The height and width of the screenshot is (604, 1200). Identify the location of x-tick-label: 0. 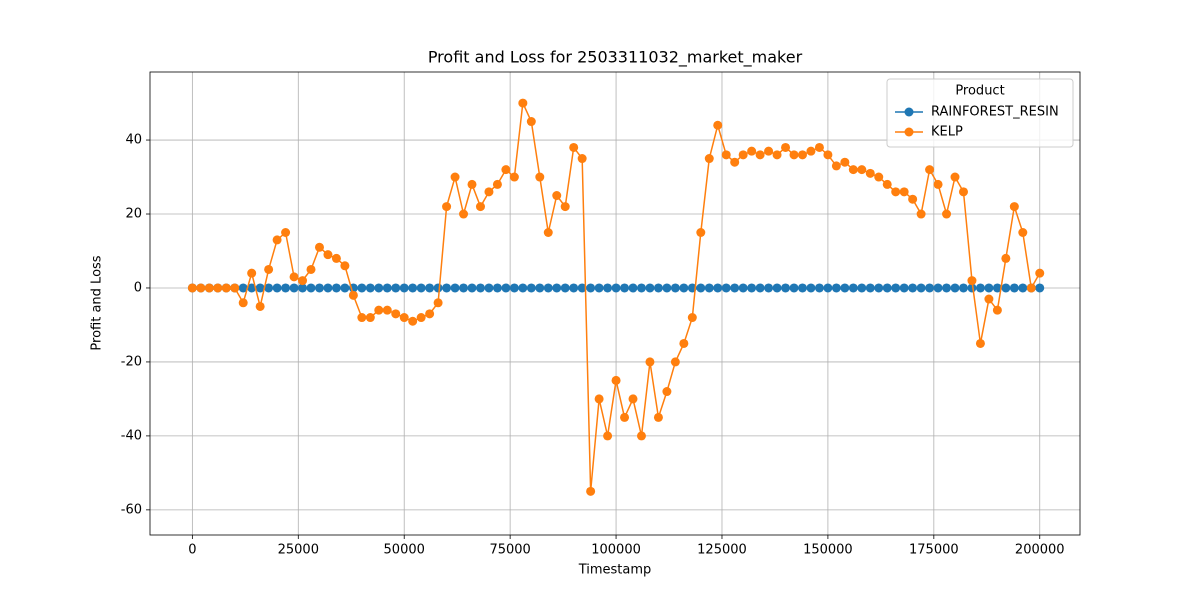
(192, 550).